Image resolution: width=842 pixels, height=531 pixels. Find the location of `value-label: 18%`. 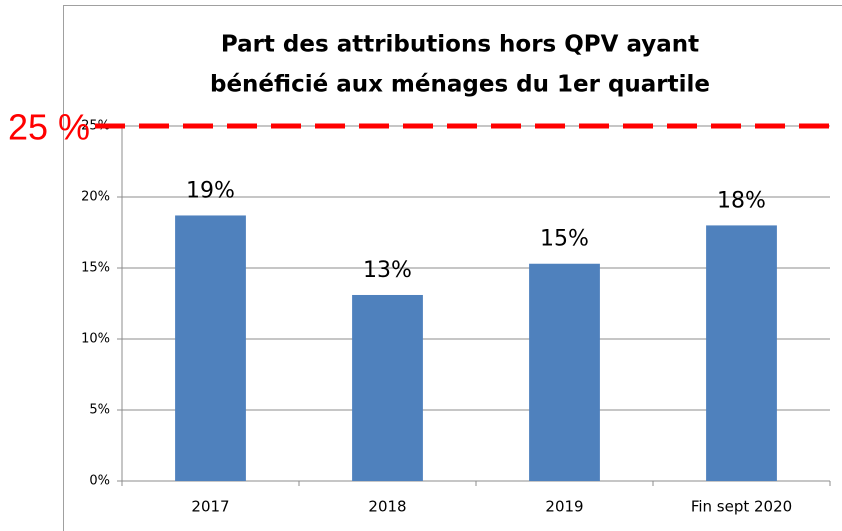

value-label: 18% is located at coordinates (741, 200).